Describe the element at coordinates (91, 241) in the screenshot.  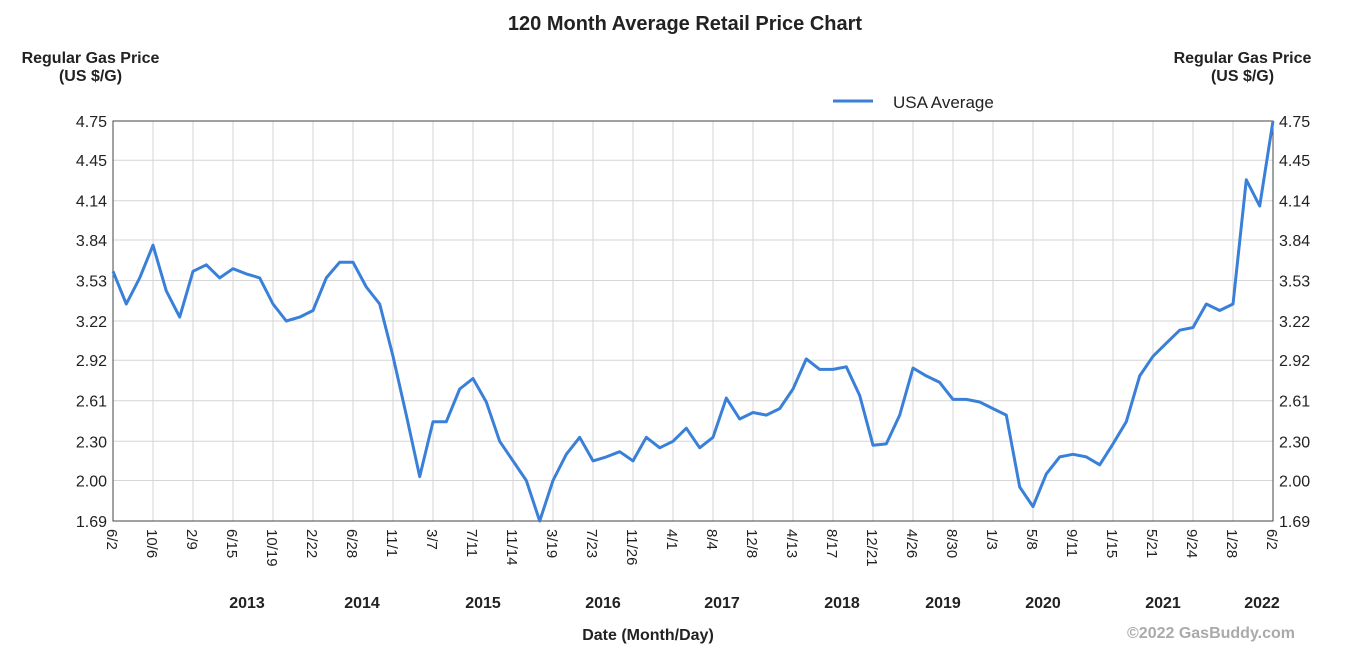
I see `y-tick-label: 3.84` at that location.